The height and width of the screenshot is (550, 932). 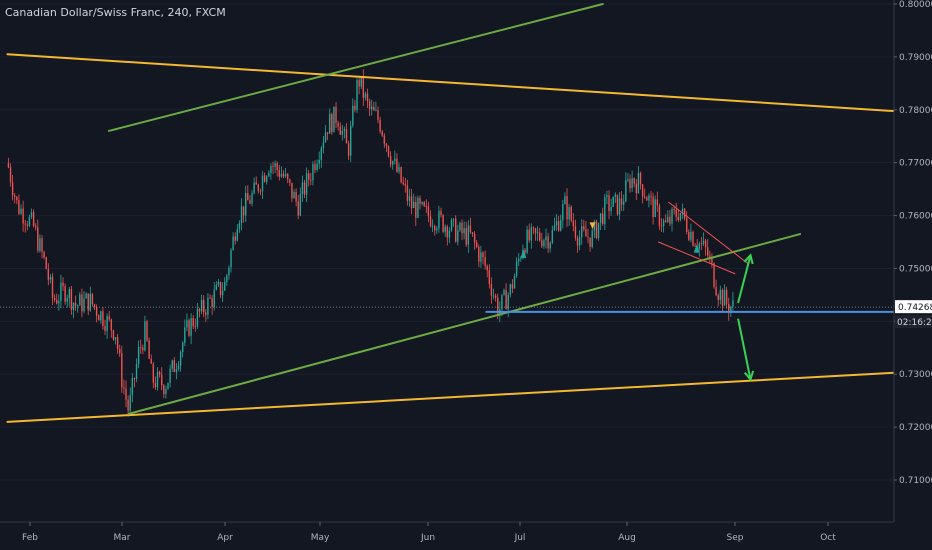 I want to click on upper-resistance-trendline, so click(x=461, y=83).